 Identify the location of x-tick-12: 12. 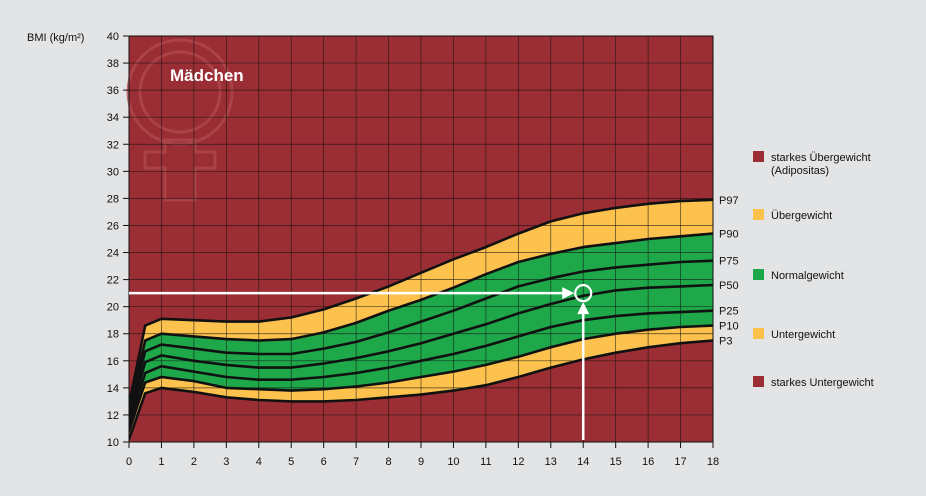
(518, 462).